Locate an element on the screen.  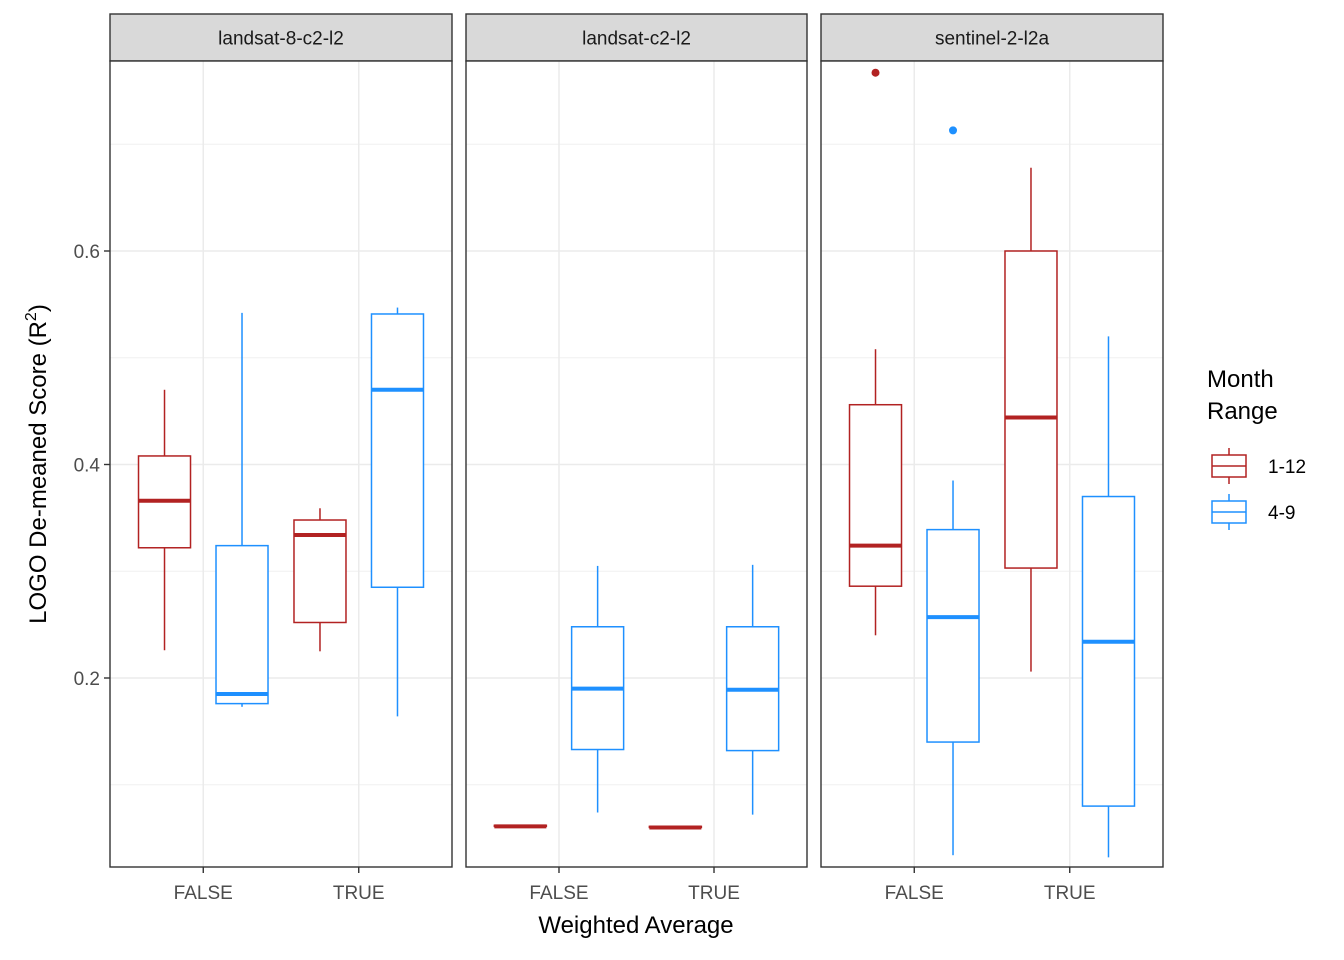
legend-label: 4-9 is located at coordinates (1281, 513).